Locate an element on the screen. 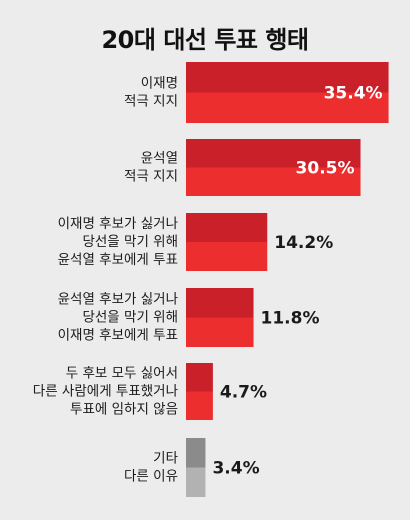 The image size is (410, 520). category-label-5-line-1: 다른 이유 is located at coordinates (151, 477).